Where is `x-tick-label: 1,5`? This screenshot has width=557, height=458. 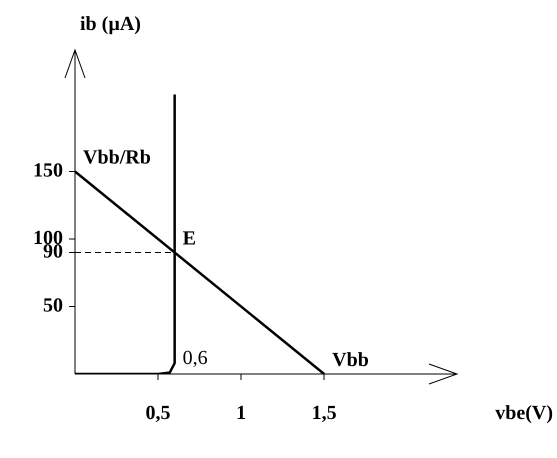 x-tick-label: 1,5 is located at coordinates (324, 413).